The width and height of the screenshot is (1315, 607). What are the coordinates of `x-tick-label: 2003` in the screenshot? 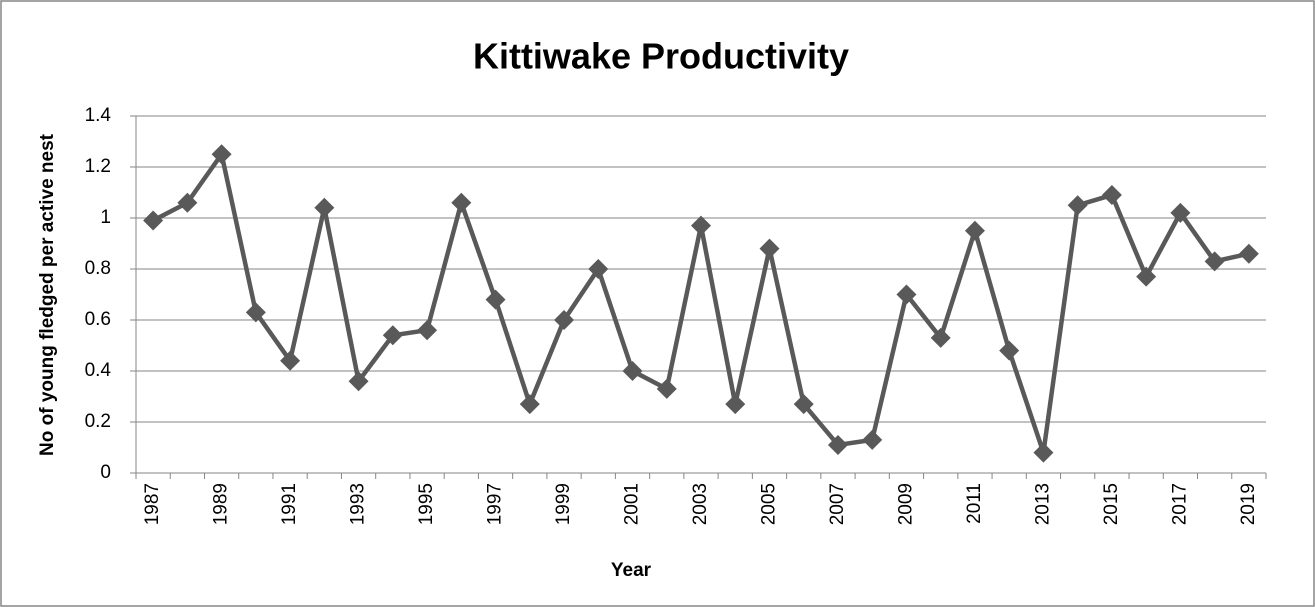 It's located at (700, 504).